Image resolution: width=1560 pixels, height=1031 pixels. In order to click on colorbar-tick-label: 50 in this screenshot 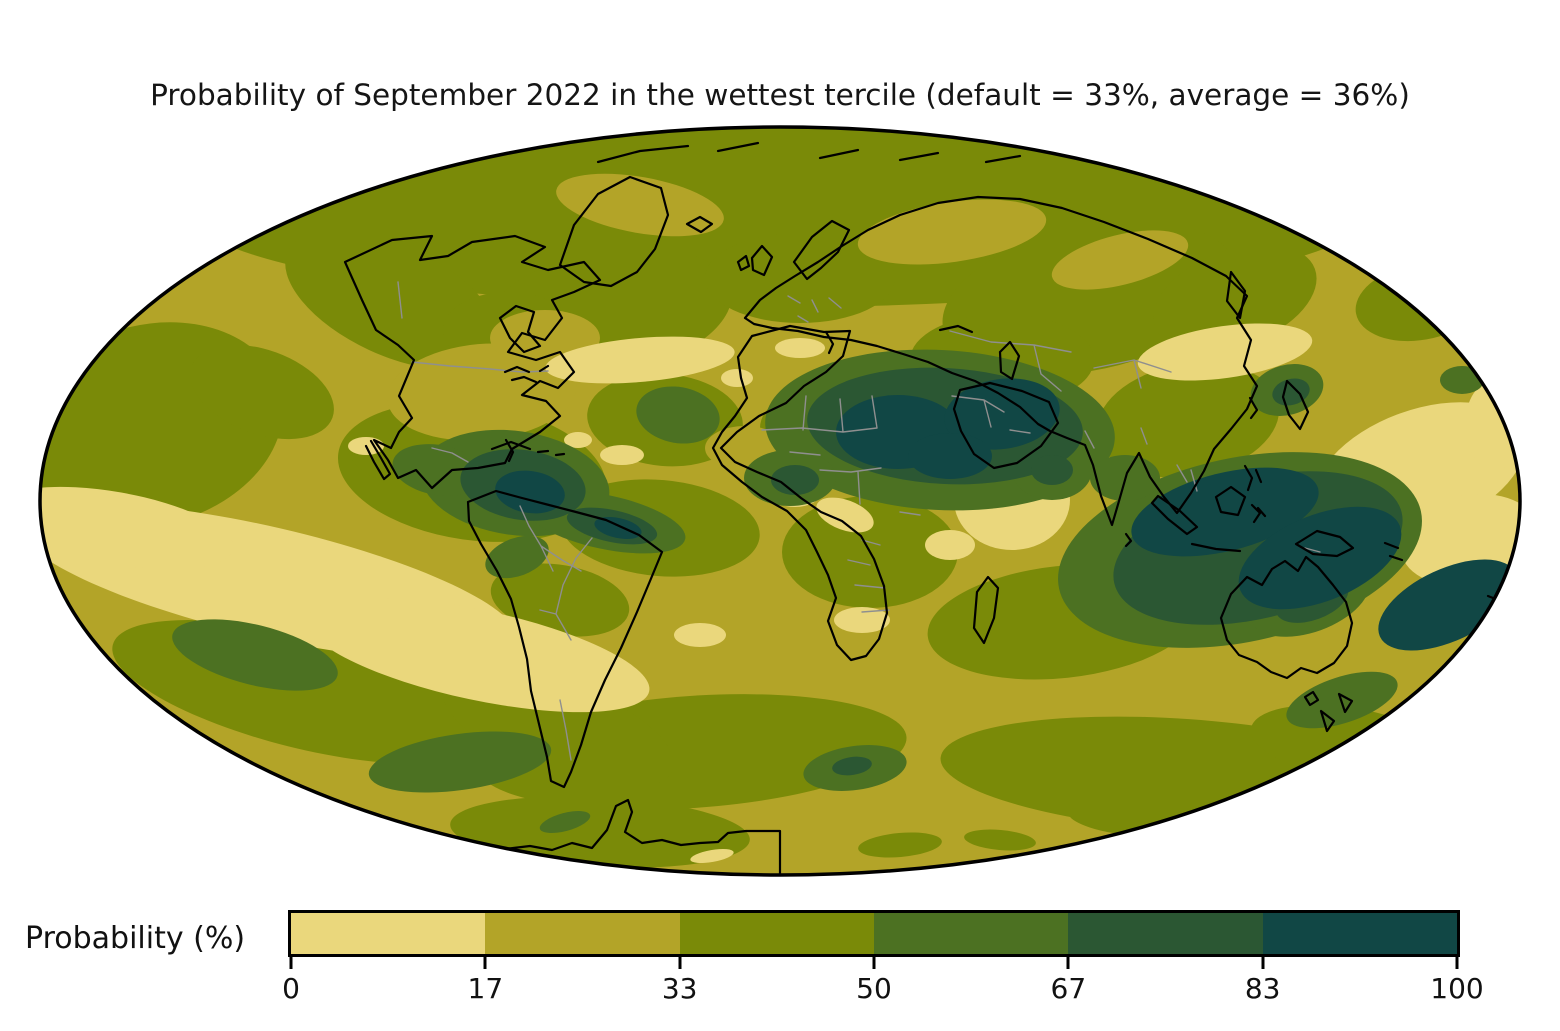, I will do `click(874, 988)`.